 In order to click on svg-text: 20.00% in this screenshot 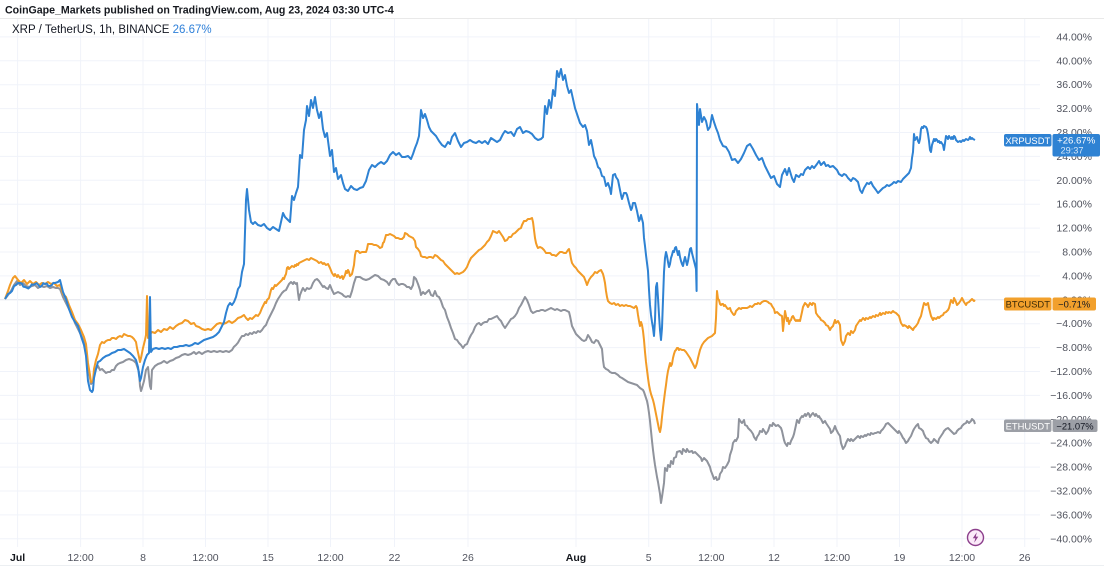, I will do `click(1074, 181)`.